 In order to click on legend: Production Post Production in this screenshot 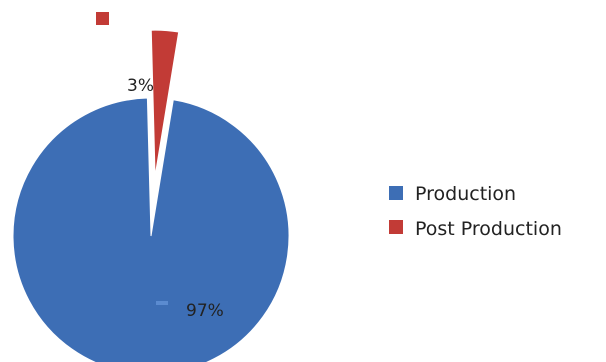, I will do `click(475, 211)`.